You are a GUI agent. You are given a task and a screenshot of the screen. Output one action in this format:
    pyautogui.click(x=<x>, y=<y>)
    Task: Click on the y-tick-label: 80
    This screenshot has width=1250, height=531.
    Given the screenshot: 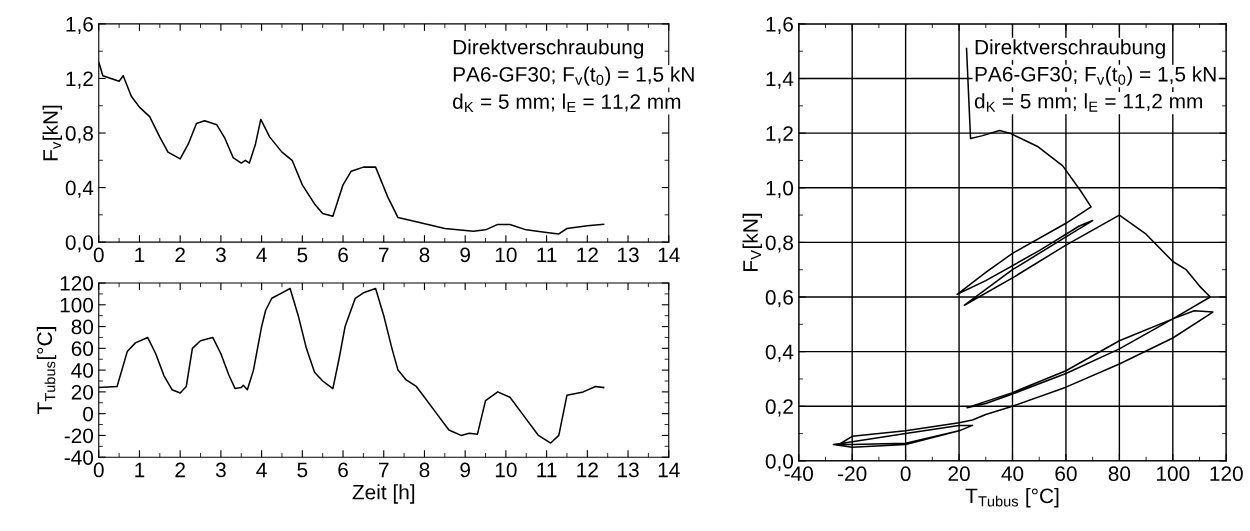 What is the action you would take?
    pyautogui.click(x=82, y=327)
    